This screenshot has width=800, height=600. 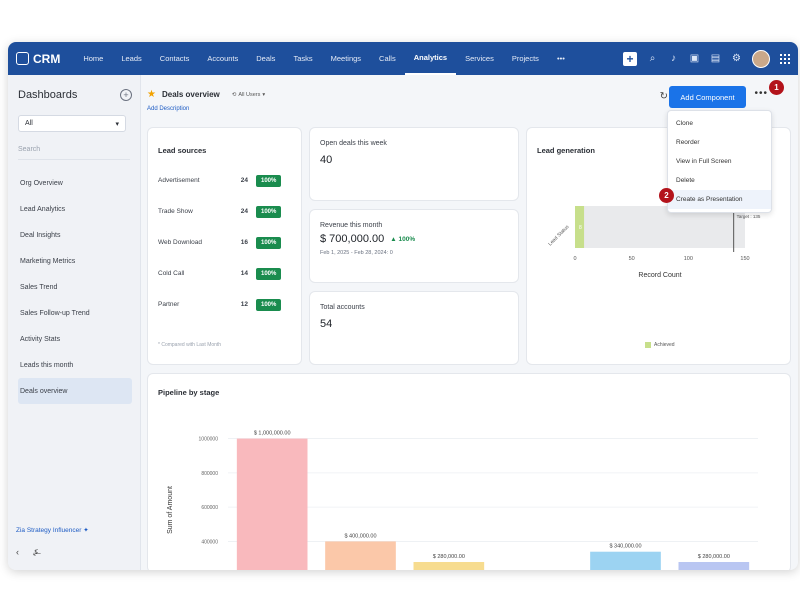 What do you see at coordinates (664, 345) in the screenshot?
I see `legend-label: Achieved` at bounding box center [664, 345].